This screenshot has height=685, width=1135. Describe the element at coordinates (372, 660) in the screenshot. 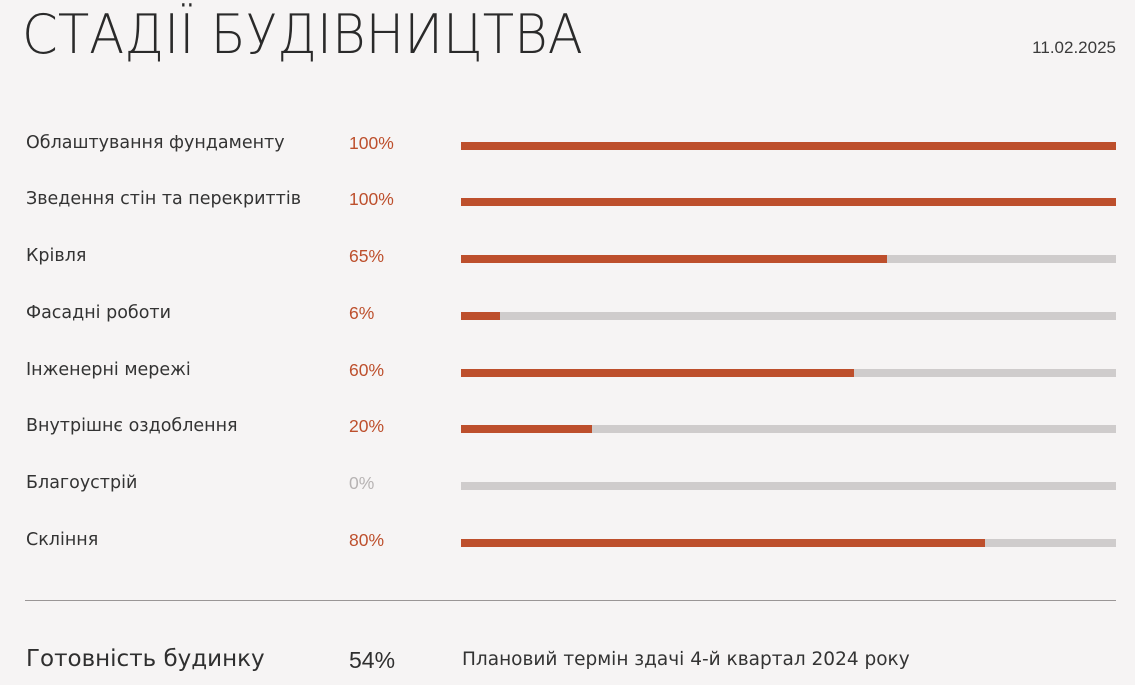

I see `summary-percent: 54%` at that location.